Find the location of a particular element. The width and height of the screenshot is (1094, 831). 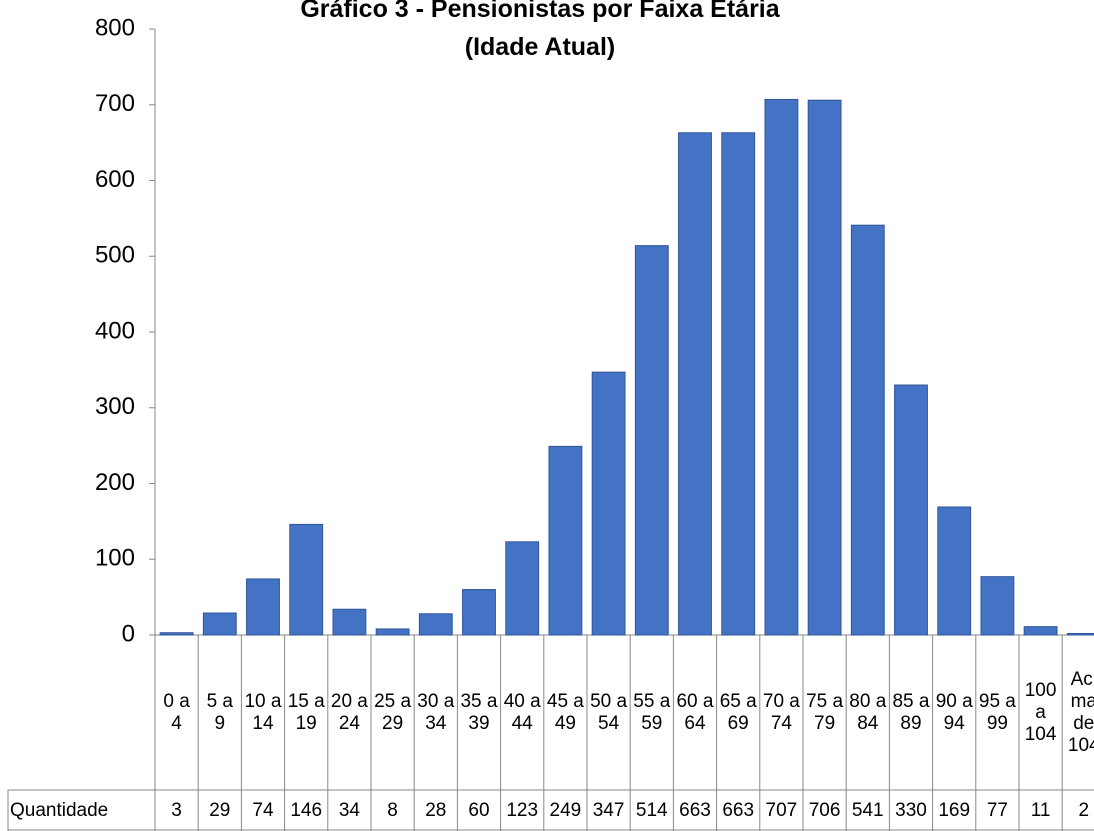

x-tick-label: 65 a 69 is located at coordinates (738, 712).